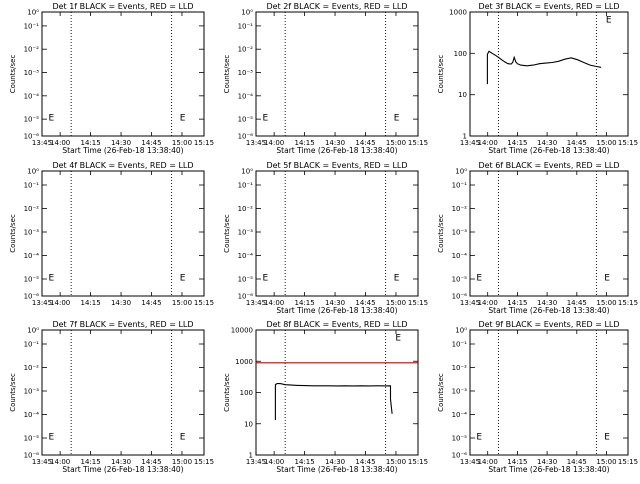 Image resolution: width=640 pixels, height=484 pixels. Describe the element at coordinates (336, 6) in the screenshot. I see `panel-title: Det 2f BLACK = Events, RED = LLD` at that location.